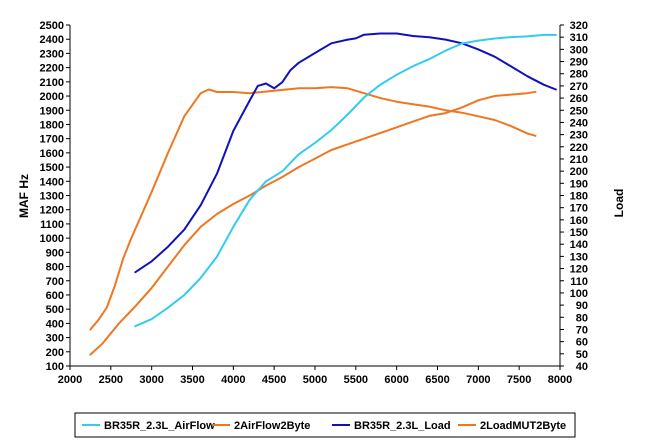 This screenshot has height=445, width=646. Describe the element at coordinates (582, 330) in the screenshot. I see `y2-tick-label: 70` at that location.